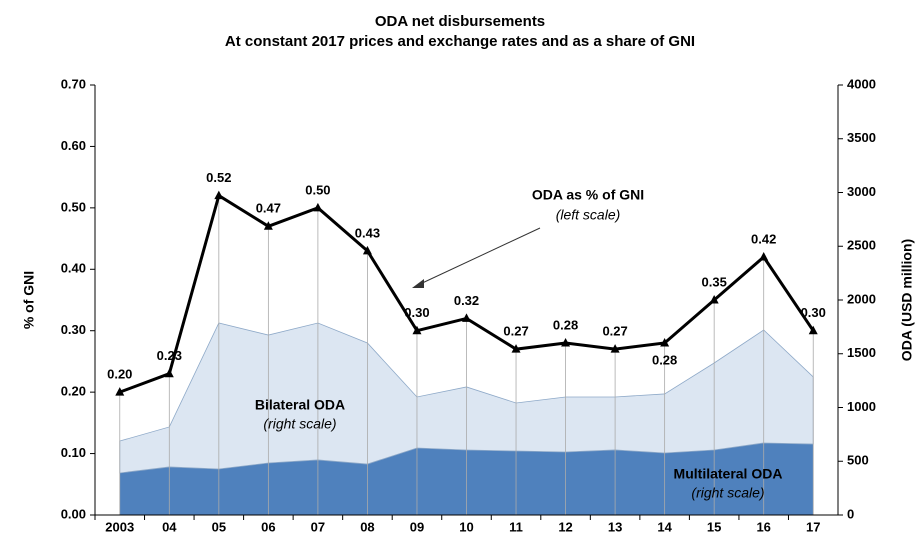 This screenshot has height=536, width=920. Describe the element at coordinates (169, 355) in the screenshot. I see `value-label: 0.23` at that location.